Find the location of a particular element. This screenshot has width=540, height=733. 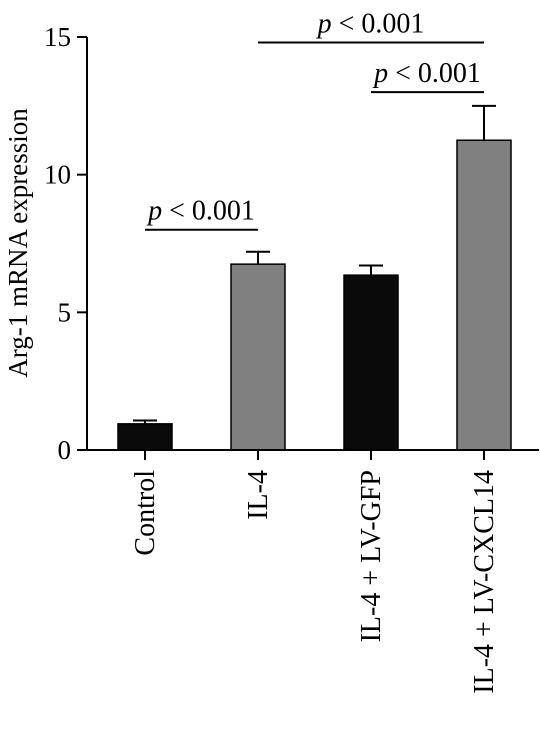

x-category-label: Control is located at coordinates (145, 513).